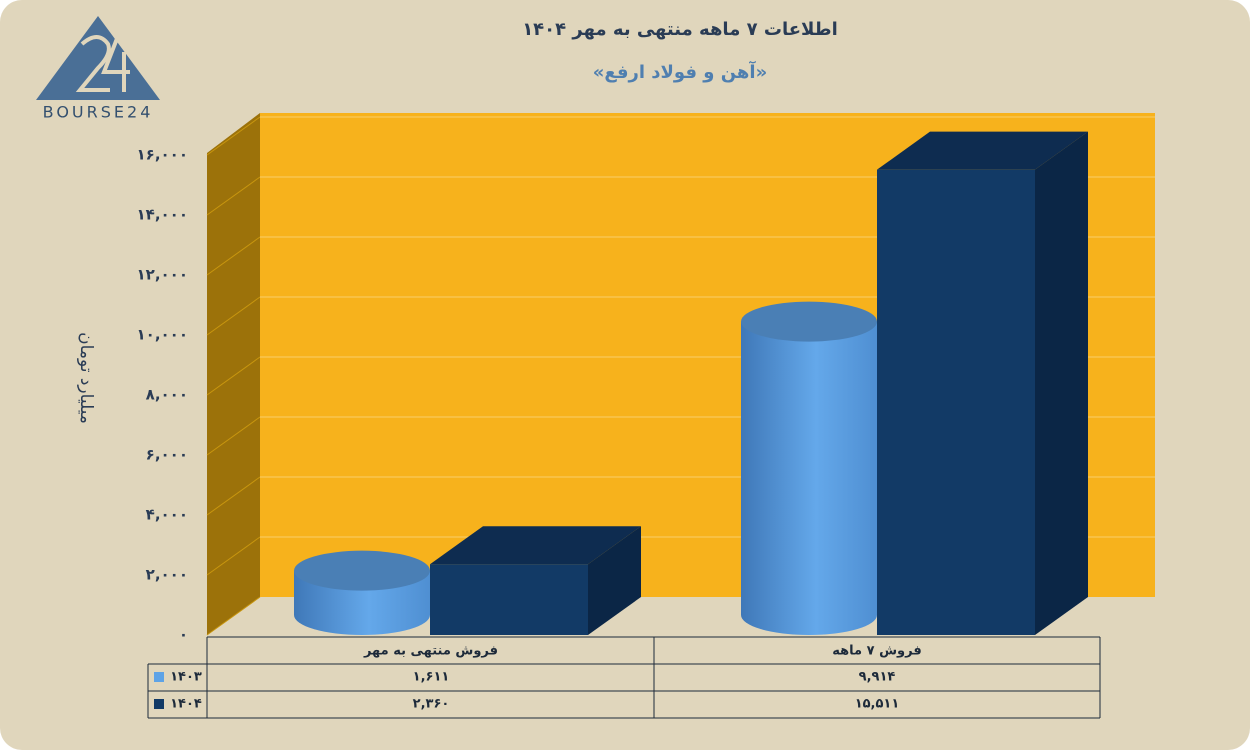  Describe the element at coordinates (167, 395) in the screenshot. I see `y-tick-label: ۸,۰۰۰` at that location.